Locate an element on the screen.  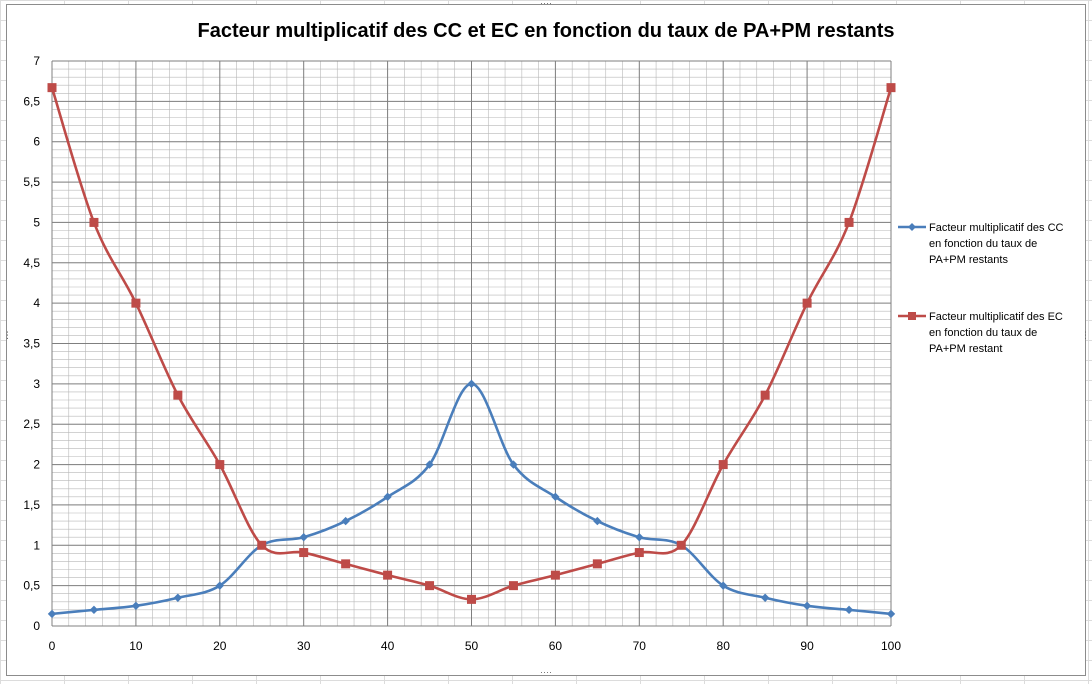
legend-marker-square is located at coordinates (912, 316).